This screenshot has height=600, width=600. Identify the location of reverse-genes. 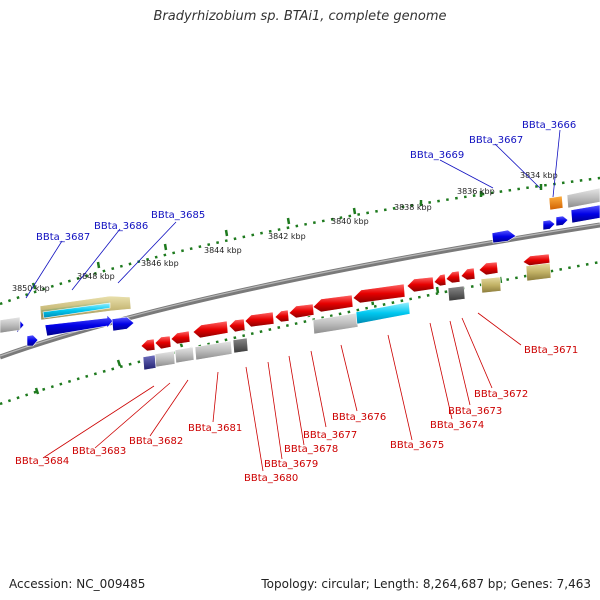
(346, 312).